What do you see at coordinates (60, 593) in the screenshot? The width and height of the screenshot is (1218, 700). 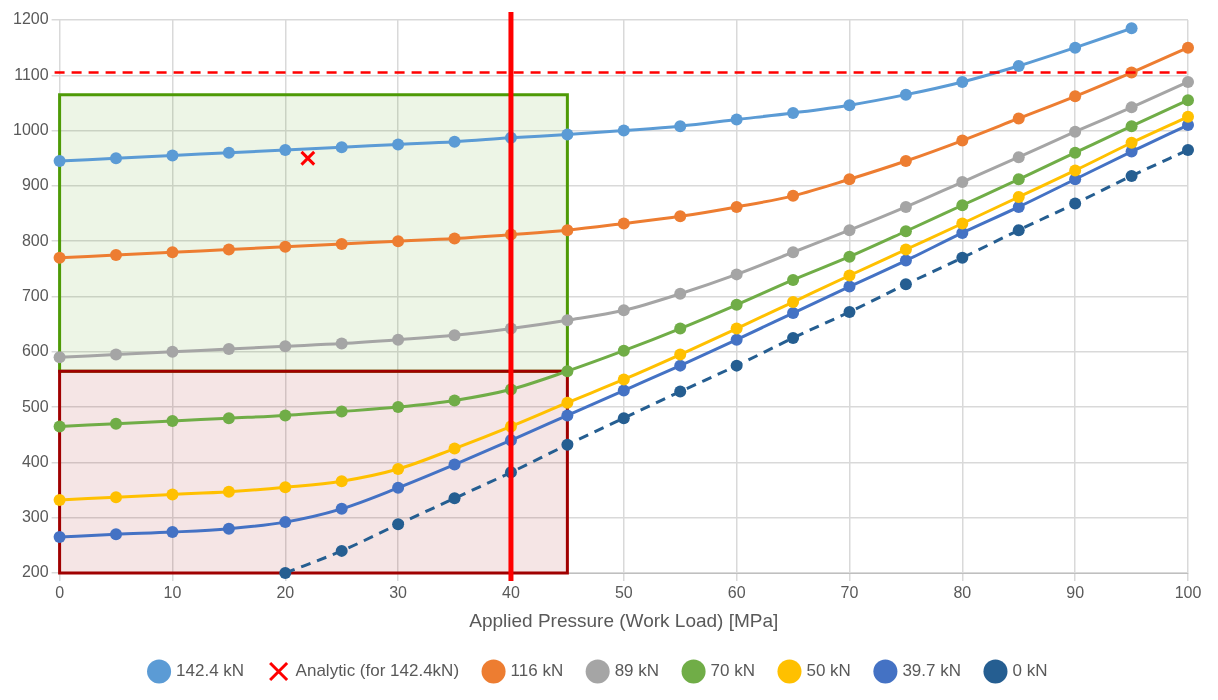 I see `x-tick-label: 0` at bounding box center [60, 593].